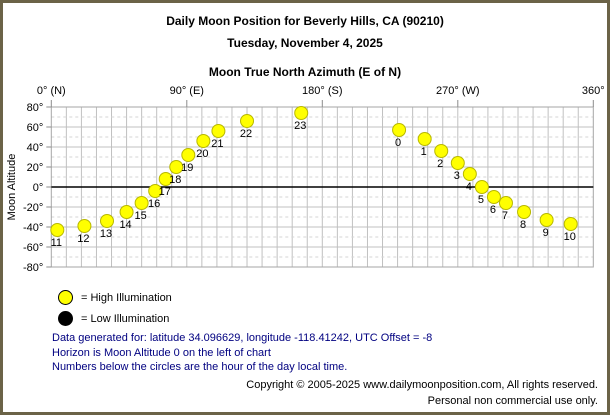  I want to click on moon-point-hour-label: 2, so click(440, 164).